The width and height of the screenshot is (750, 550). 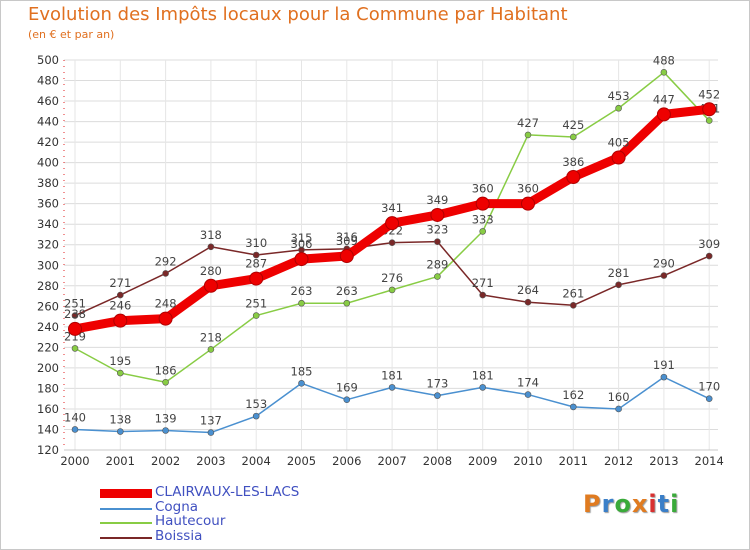 What do you see at coordinates (120, 361) in the screenshot?
I see `data-label-hautecour: 195` at bounding box center [120, 361].